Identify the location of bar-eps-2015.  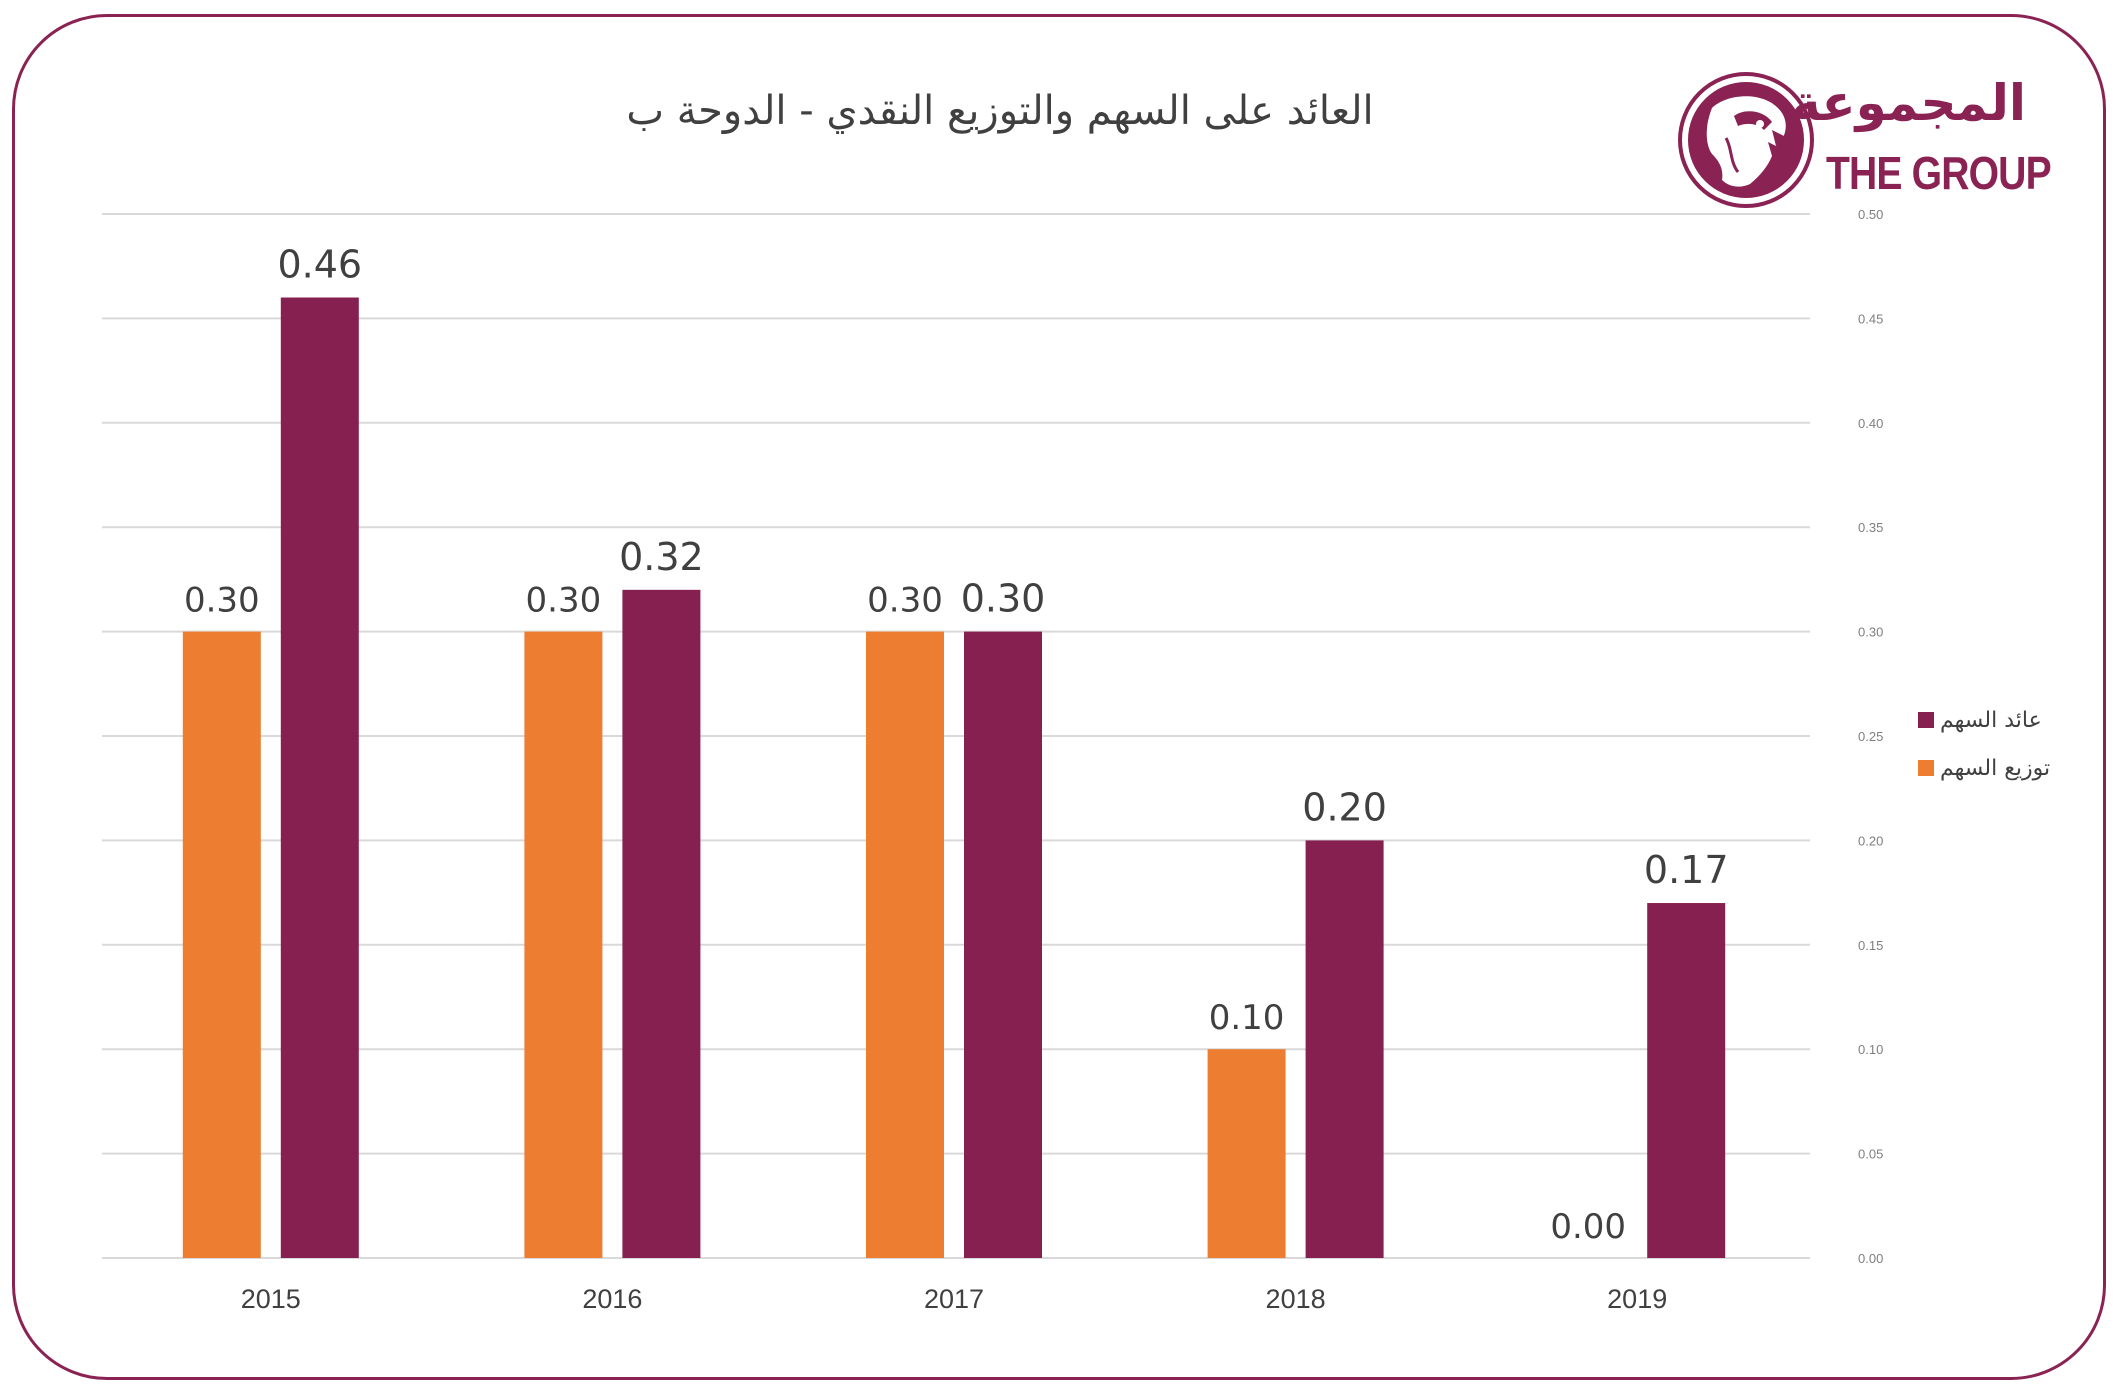
(319, 777).